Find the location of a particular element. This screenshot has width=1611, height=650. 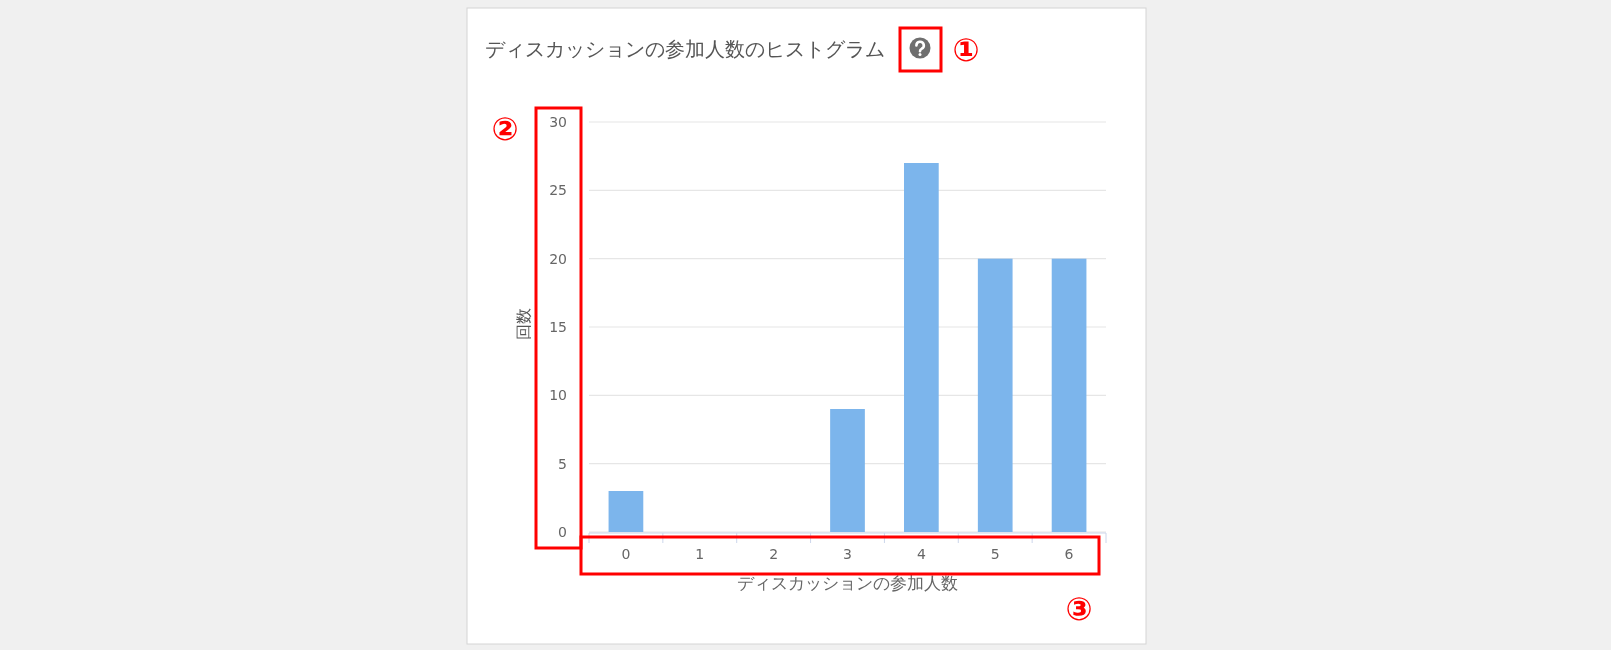

y-tick-label: 10 is located at coordinates (558, 395).